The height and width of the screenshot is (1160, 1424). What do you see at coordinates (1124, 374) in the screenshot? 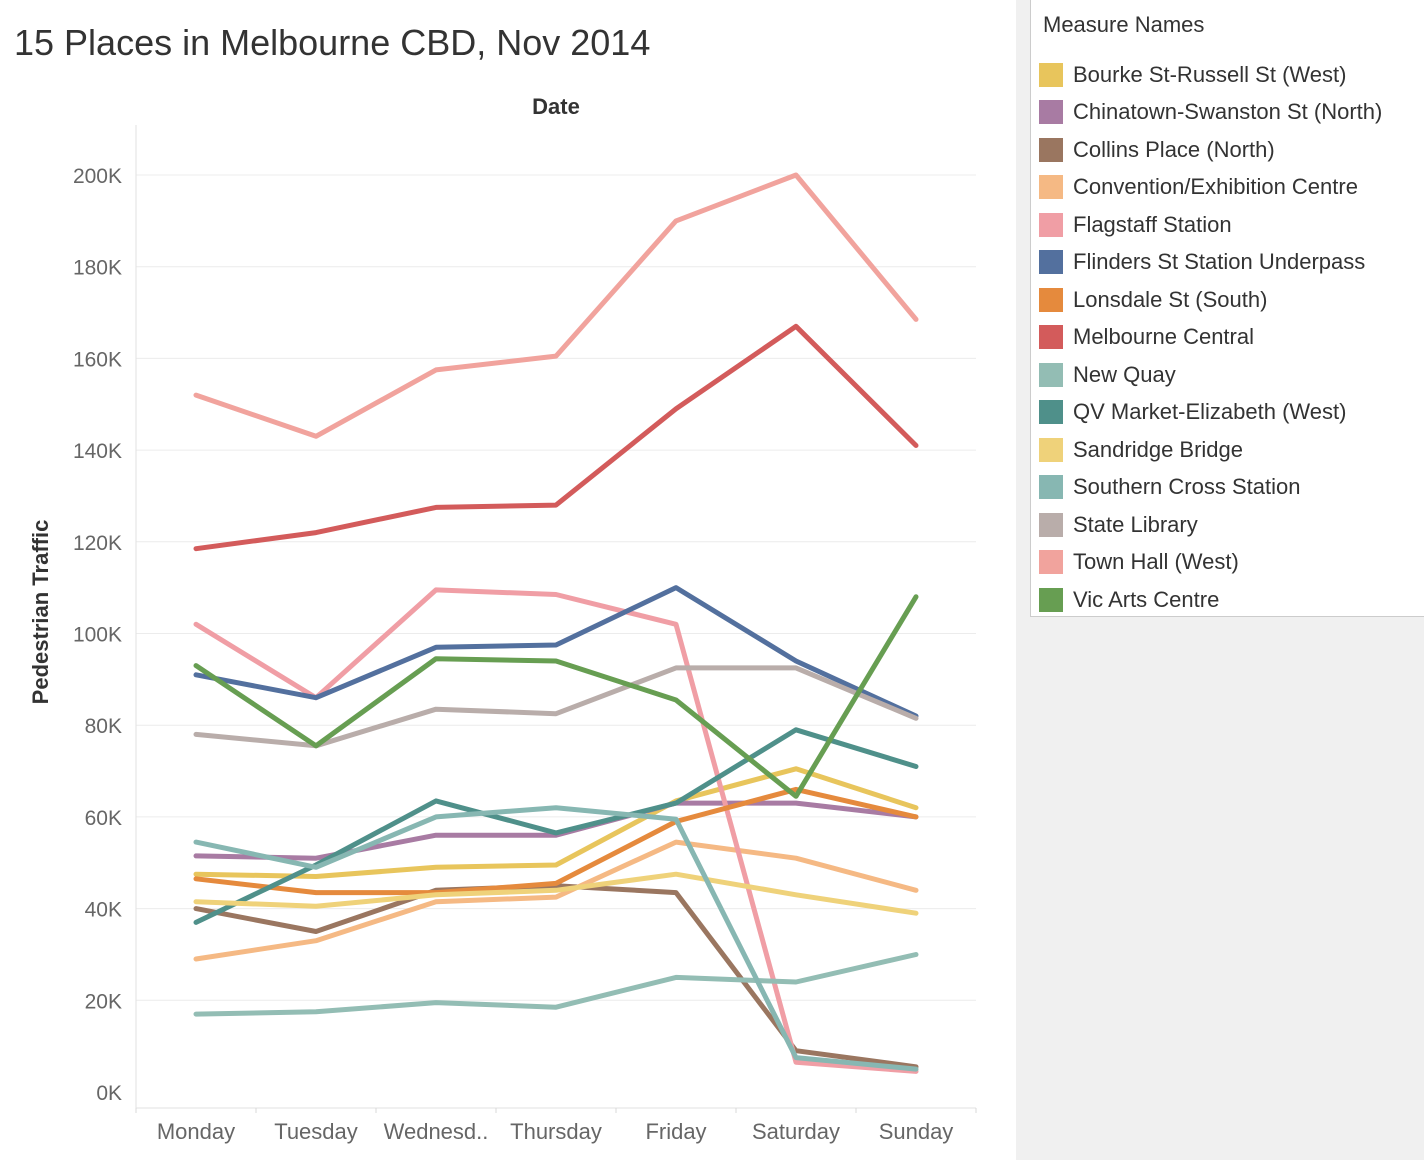
I see `legend-label: New Quay` at bounding box center [1124, 374].